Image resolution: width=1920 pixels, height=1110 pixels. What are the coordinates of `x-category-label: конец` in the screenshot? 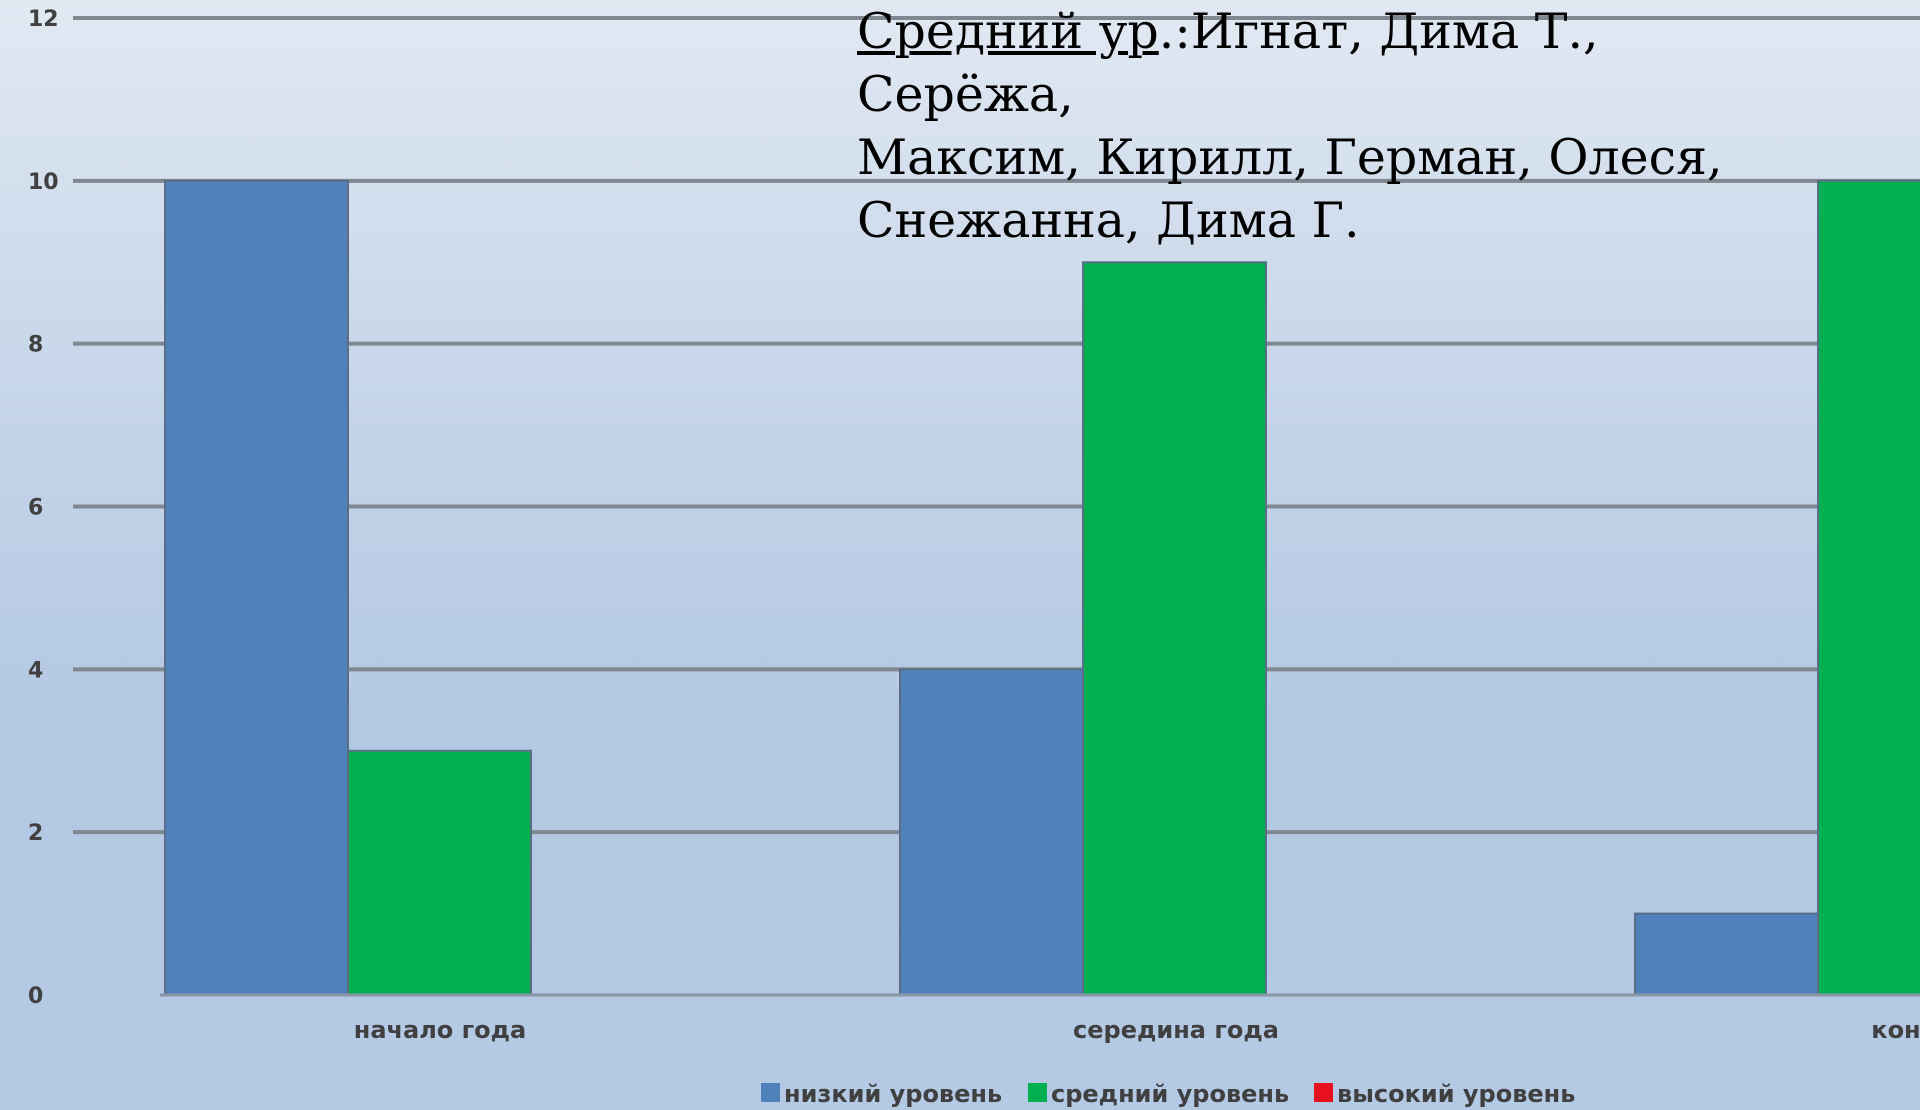 It's located at (1895, 1030).